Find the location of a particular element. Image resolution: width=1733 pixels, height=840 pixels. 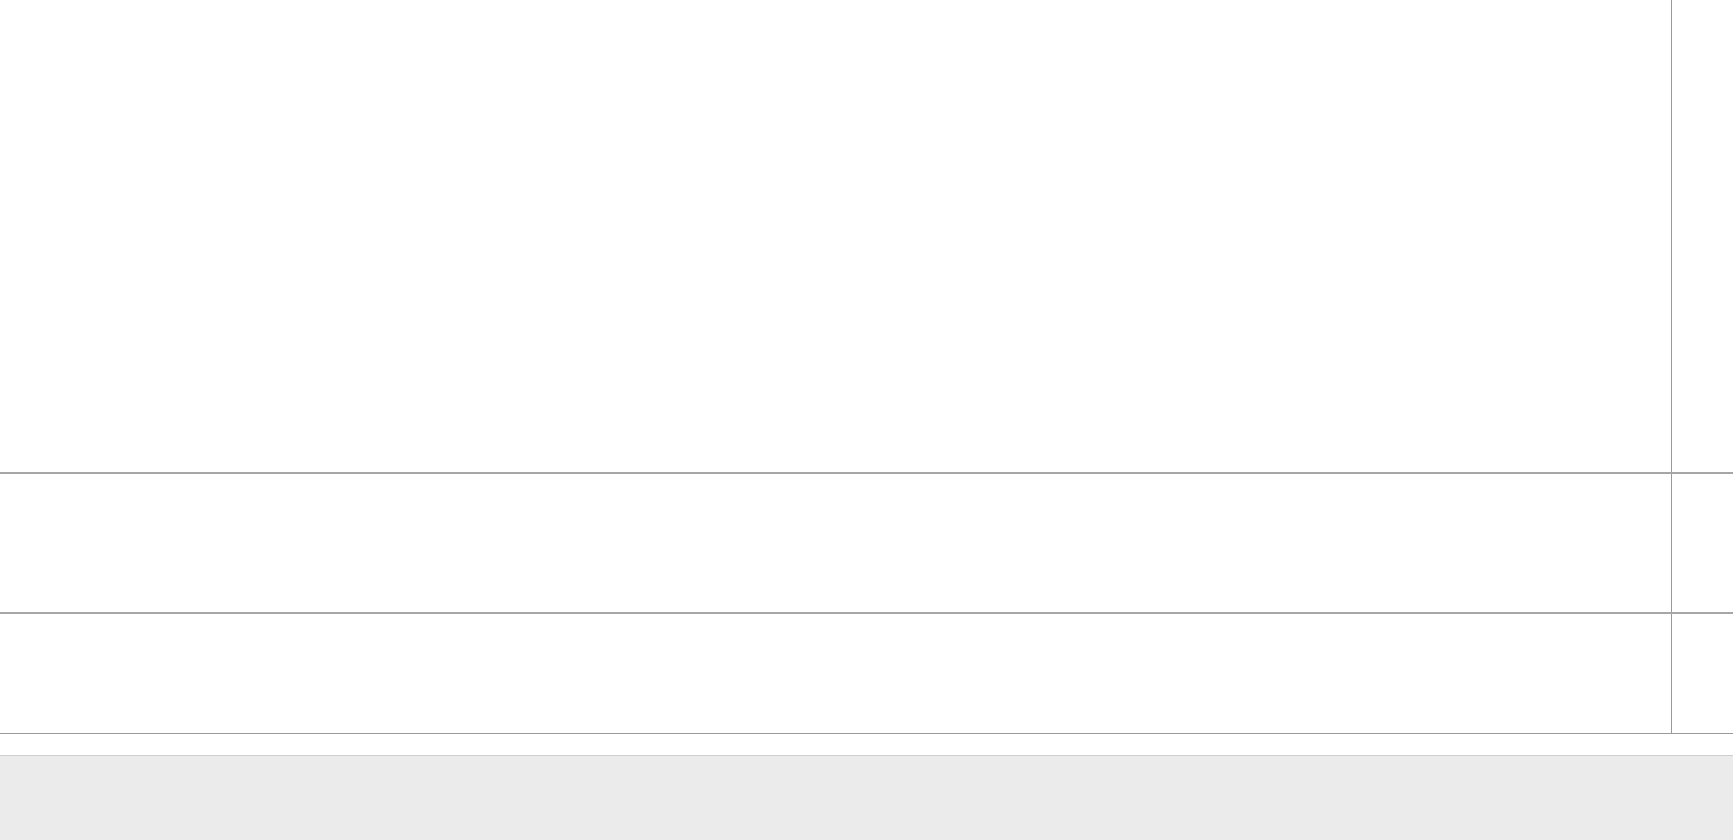

bottom-empty-strip is located at coordinates (866, 797).